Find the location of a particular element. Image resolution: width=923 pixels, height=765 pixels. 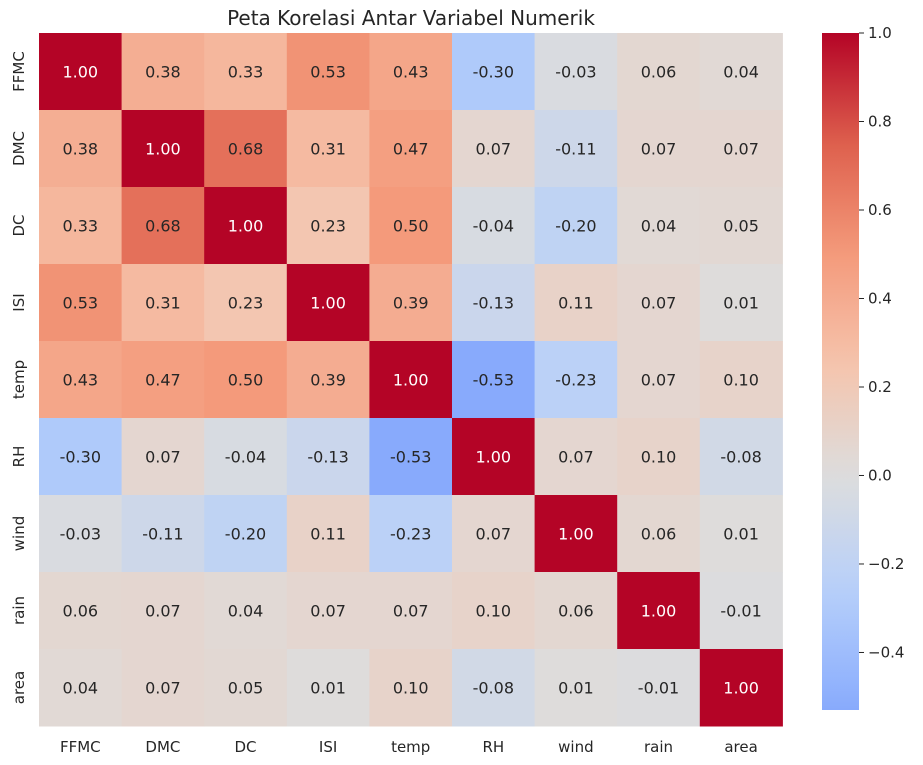

heatmap-cell-RH-temp is located at coordinates (411, 457).